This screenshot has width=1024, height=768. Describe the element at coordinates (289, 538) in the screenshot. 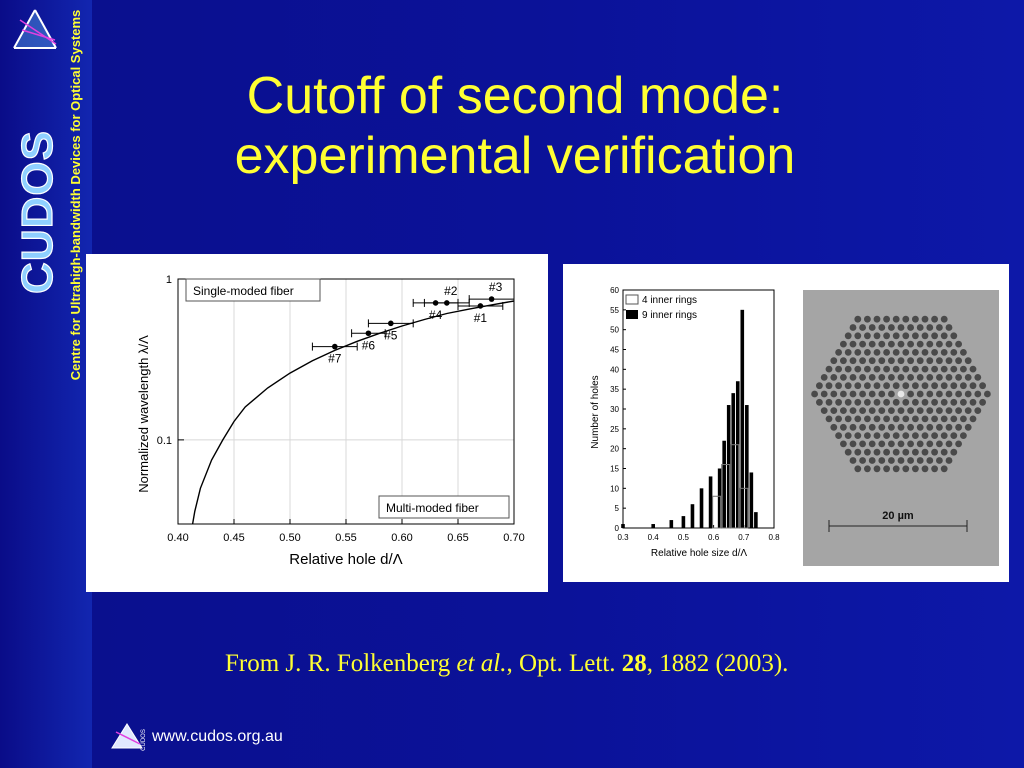

I see `x-tick-label: 0.50` at that location.